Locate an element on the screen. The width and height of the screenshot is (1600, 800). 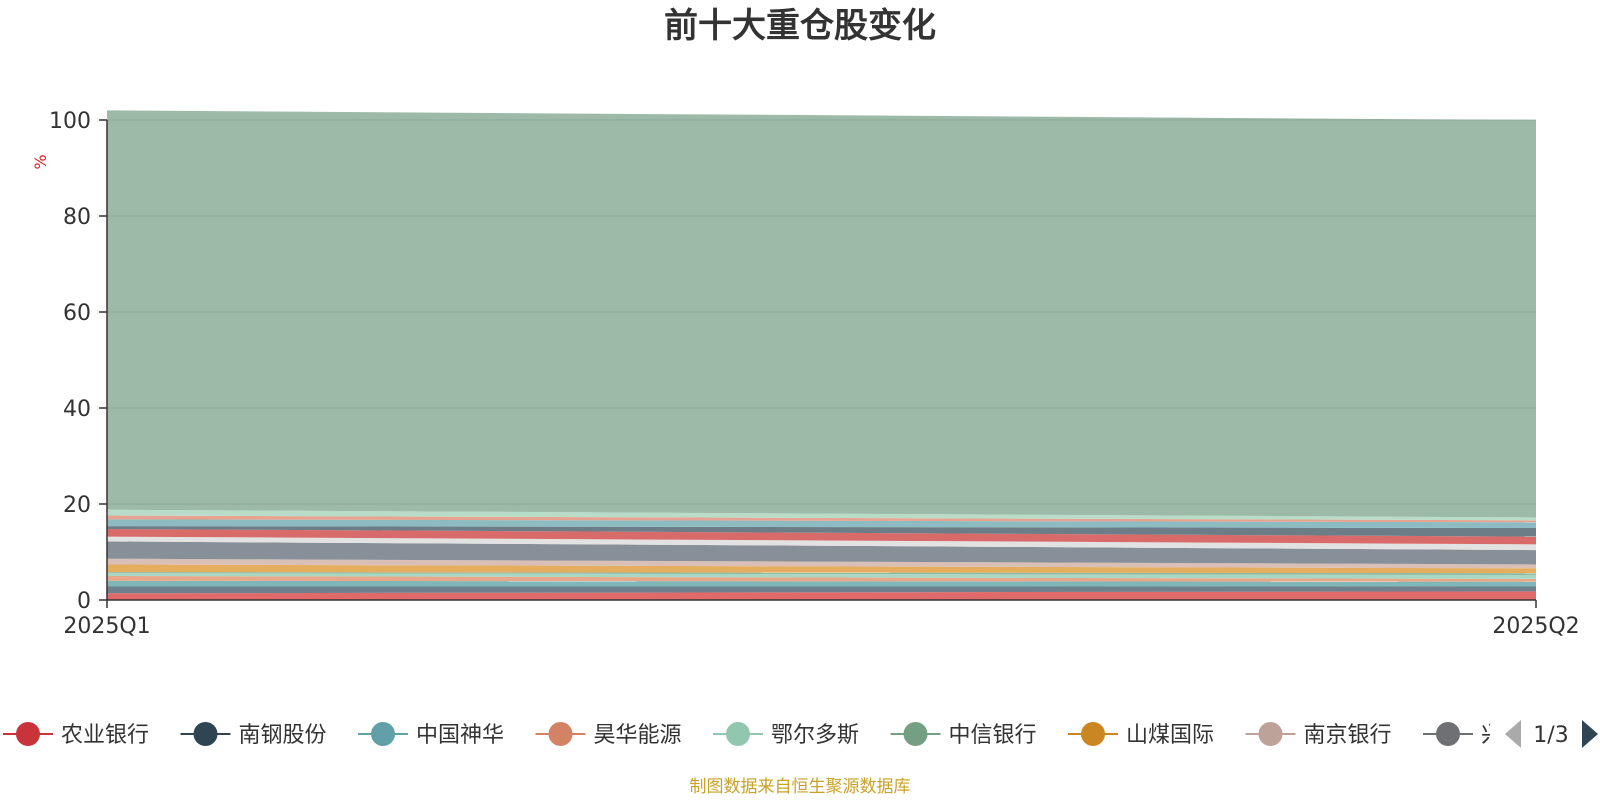
legend-pager: 1/3 is located at coordinates (1551, 734).